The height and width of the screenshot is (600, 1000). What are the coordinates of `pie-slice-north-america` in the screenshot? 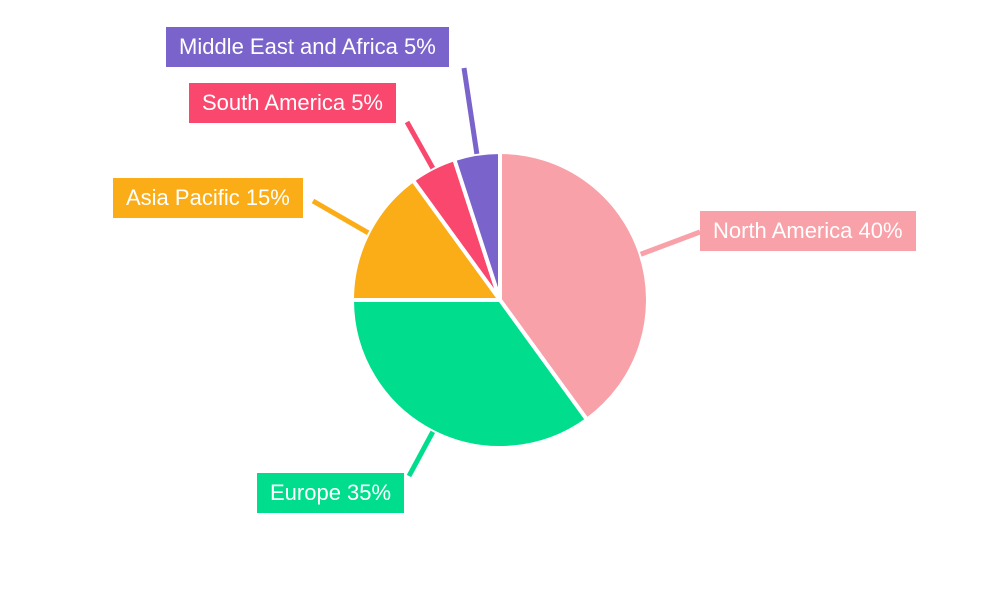 It's located at (574, 286).